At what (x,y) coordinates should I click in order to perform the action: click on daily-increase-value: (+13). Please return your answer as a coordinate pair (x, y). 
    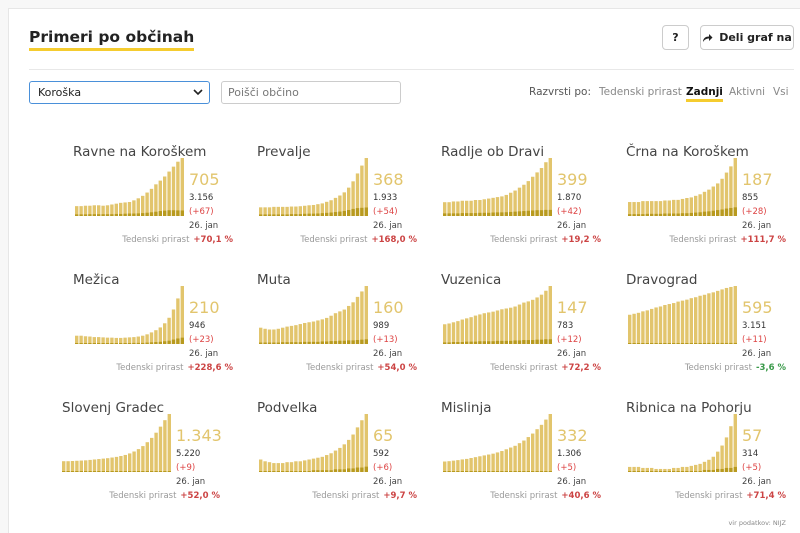
    Looking at the image, I should click on (385, 340).